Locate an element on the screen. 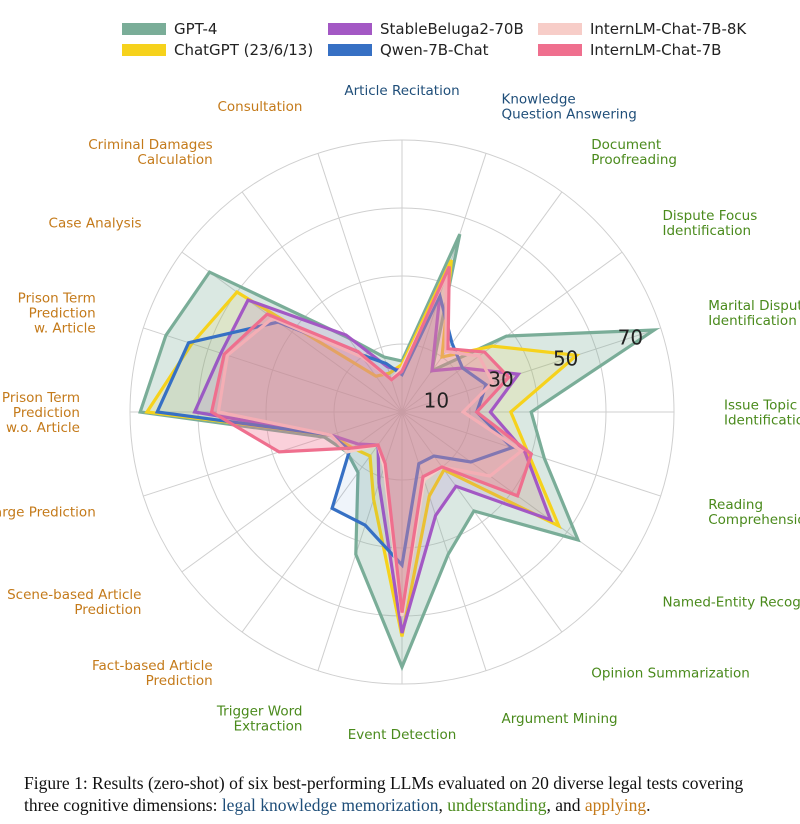 This screenshot has height=824, width=800. category-label-14: Scene-based Article Prediction is located at coordinates (74, 602).